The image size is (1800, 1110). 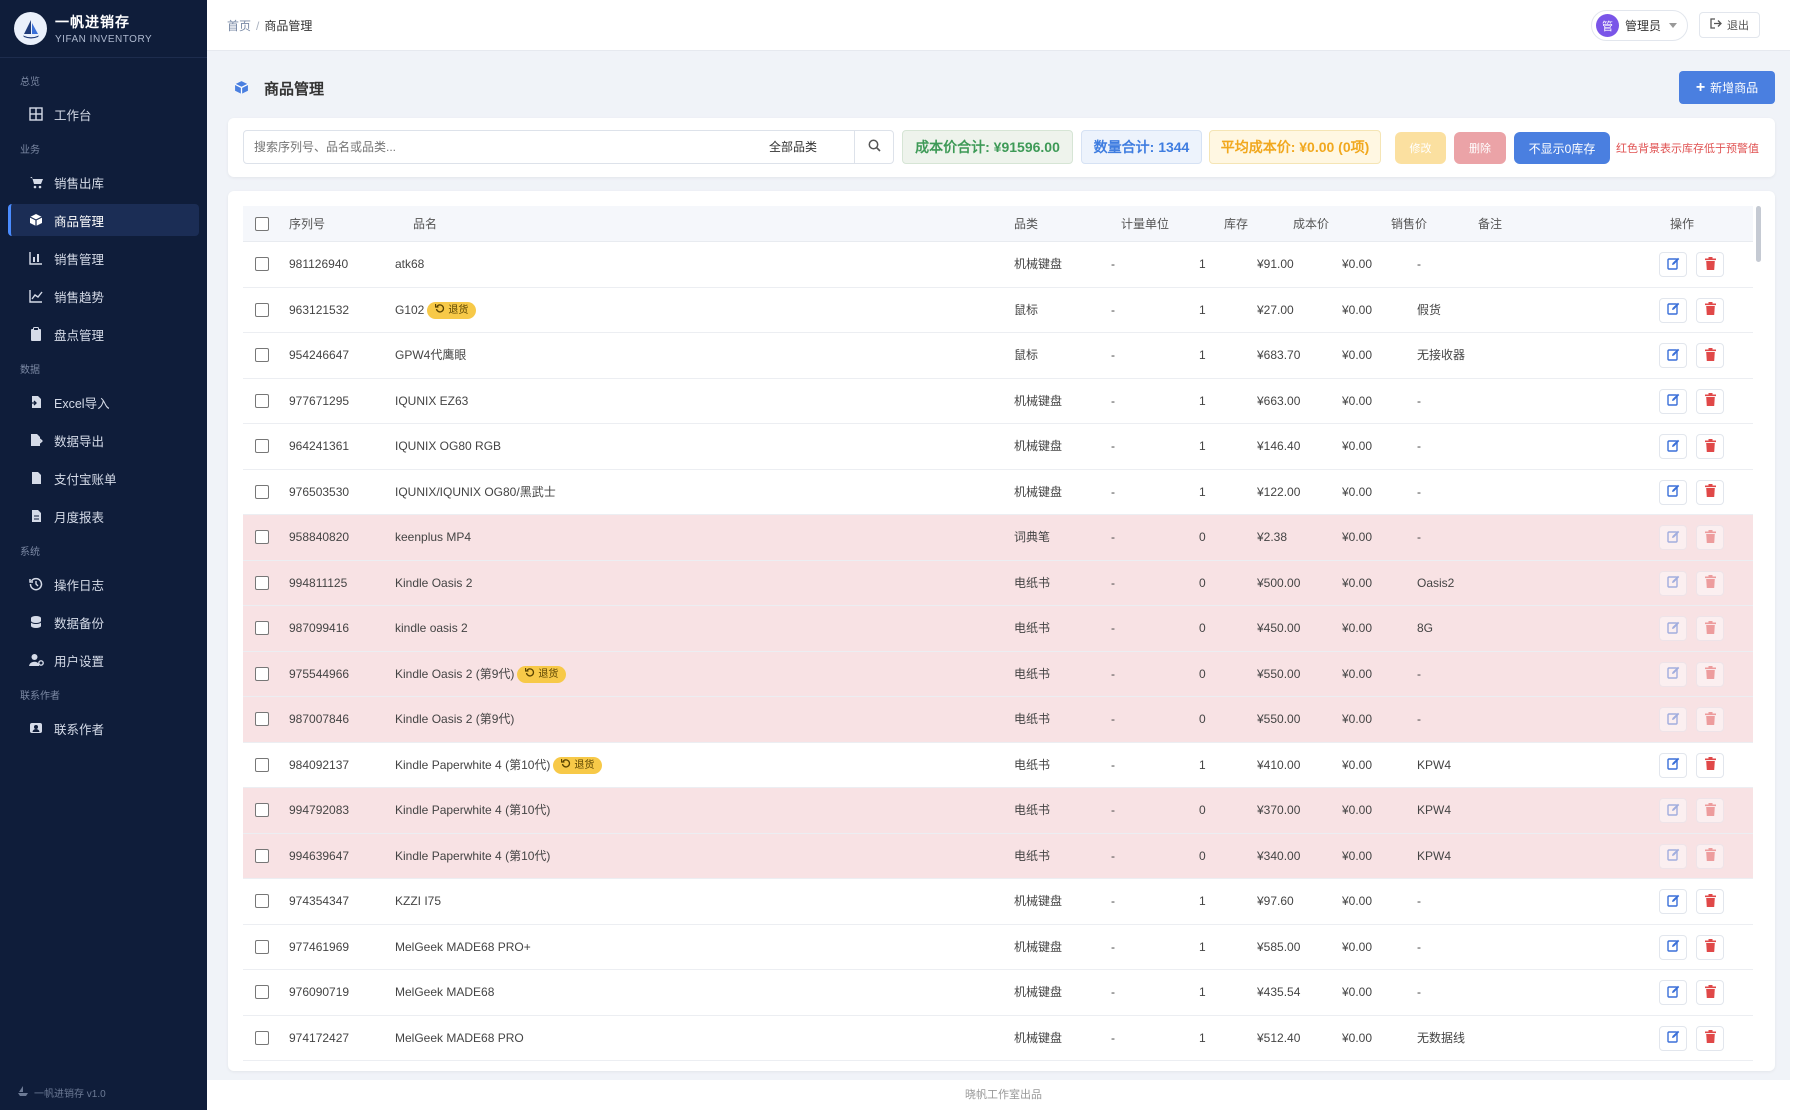 What do you see at coordinates (103, 182) in the screenshot?
I see `sidebar-item-sales-out: 销售出库` at bounding box center [103, 182].